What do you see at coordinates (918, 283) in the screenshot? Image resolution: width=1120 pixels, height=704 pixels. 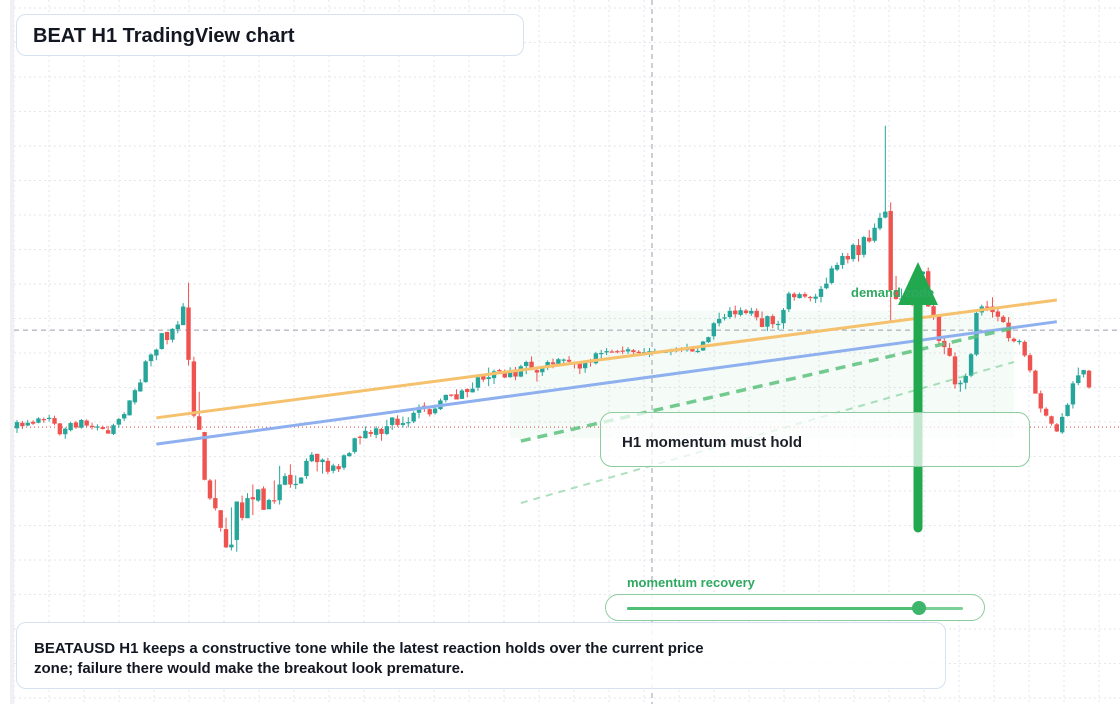 I see `arrow-head` at bounding box center [918, 283].